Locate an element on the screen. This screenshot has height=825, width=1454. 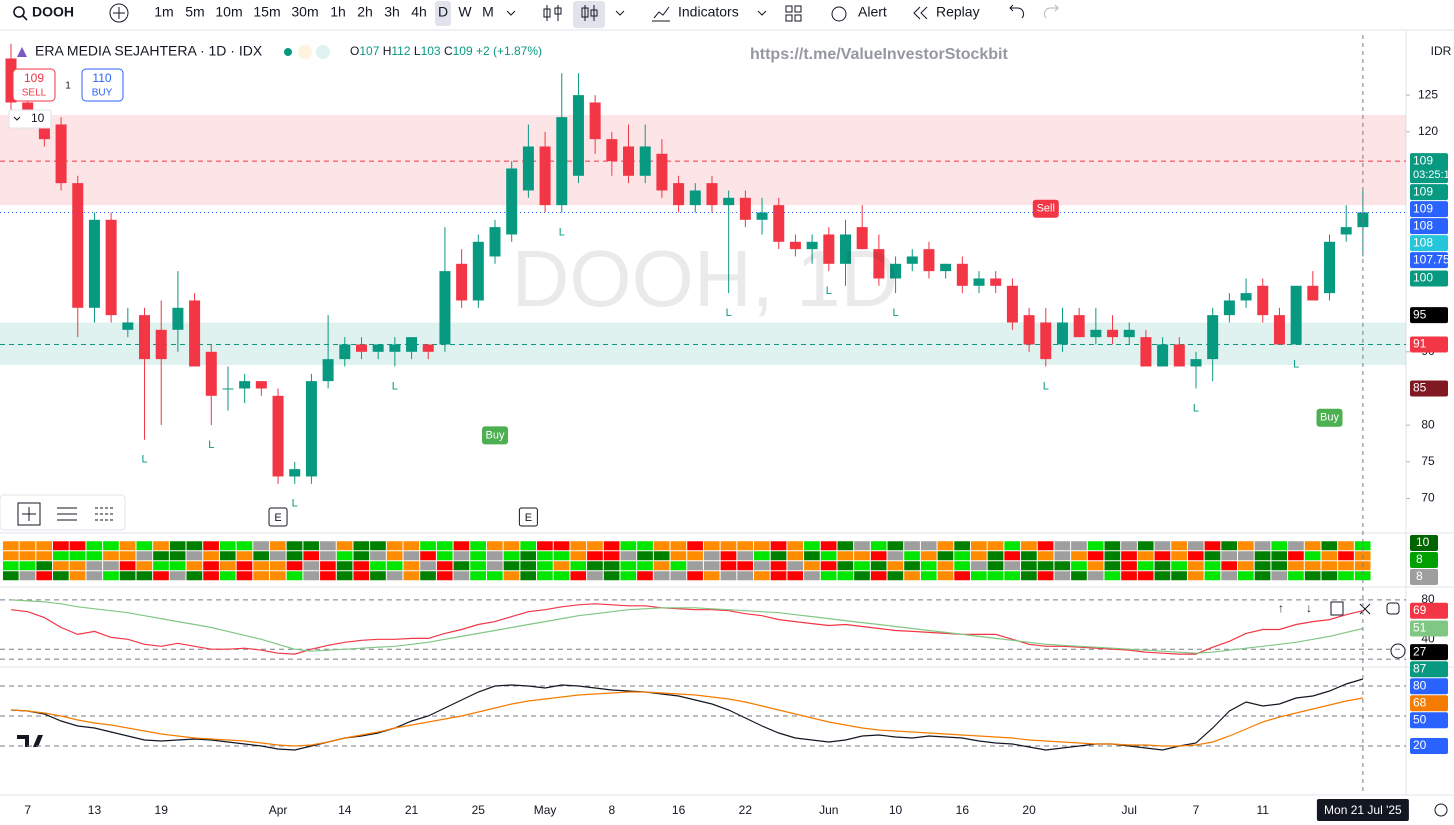
y-tick-label: 80 is located at coordinates (1428, 599).